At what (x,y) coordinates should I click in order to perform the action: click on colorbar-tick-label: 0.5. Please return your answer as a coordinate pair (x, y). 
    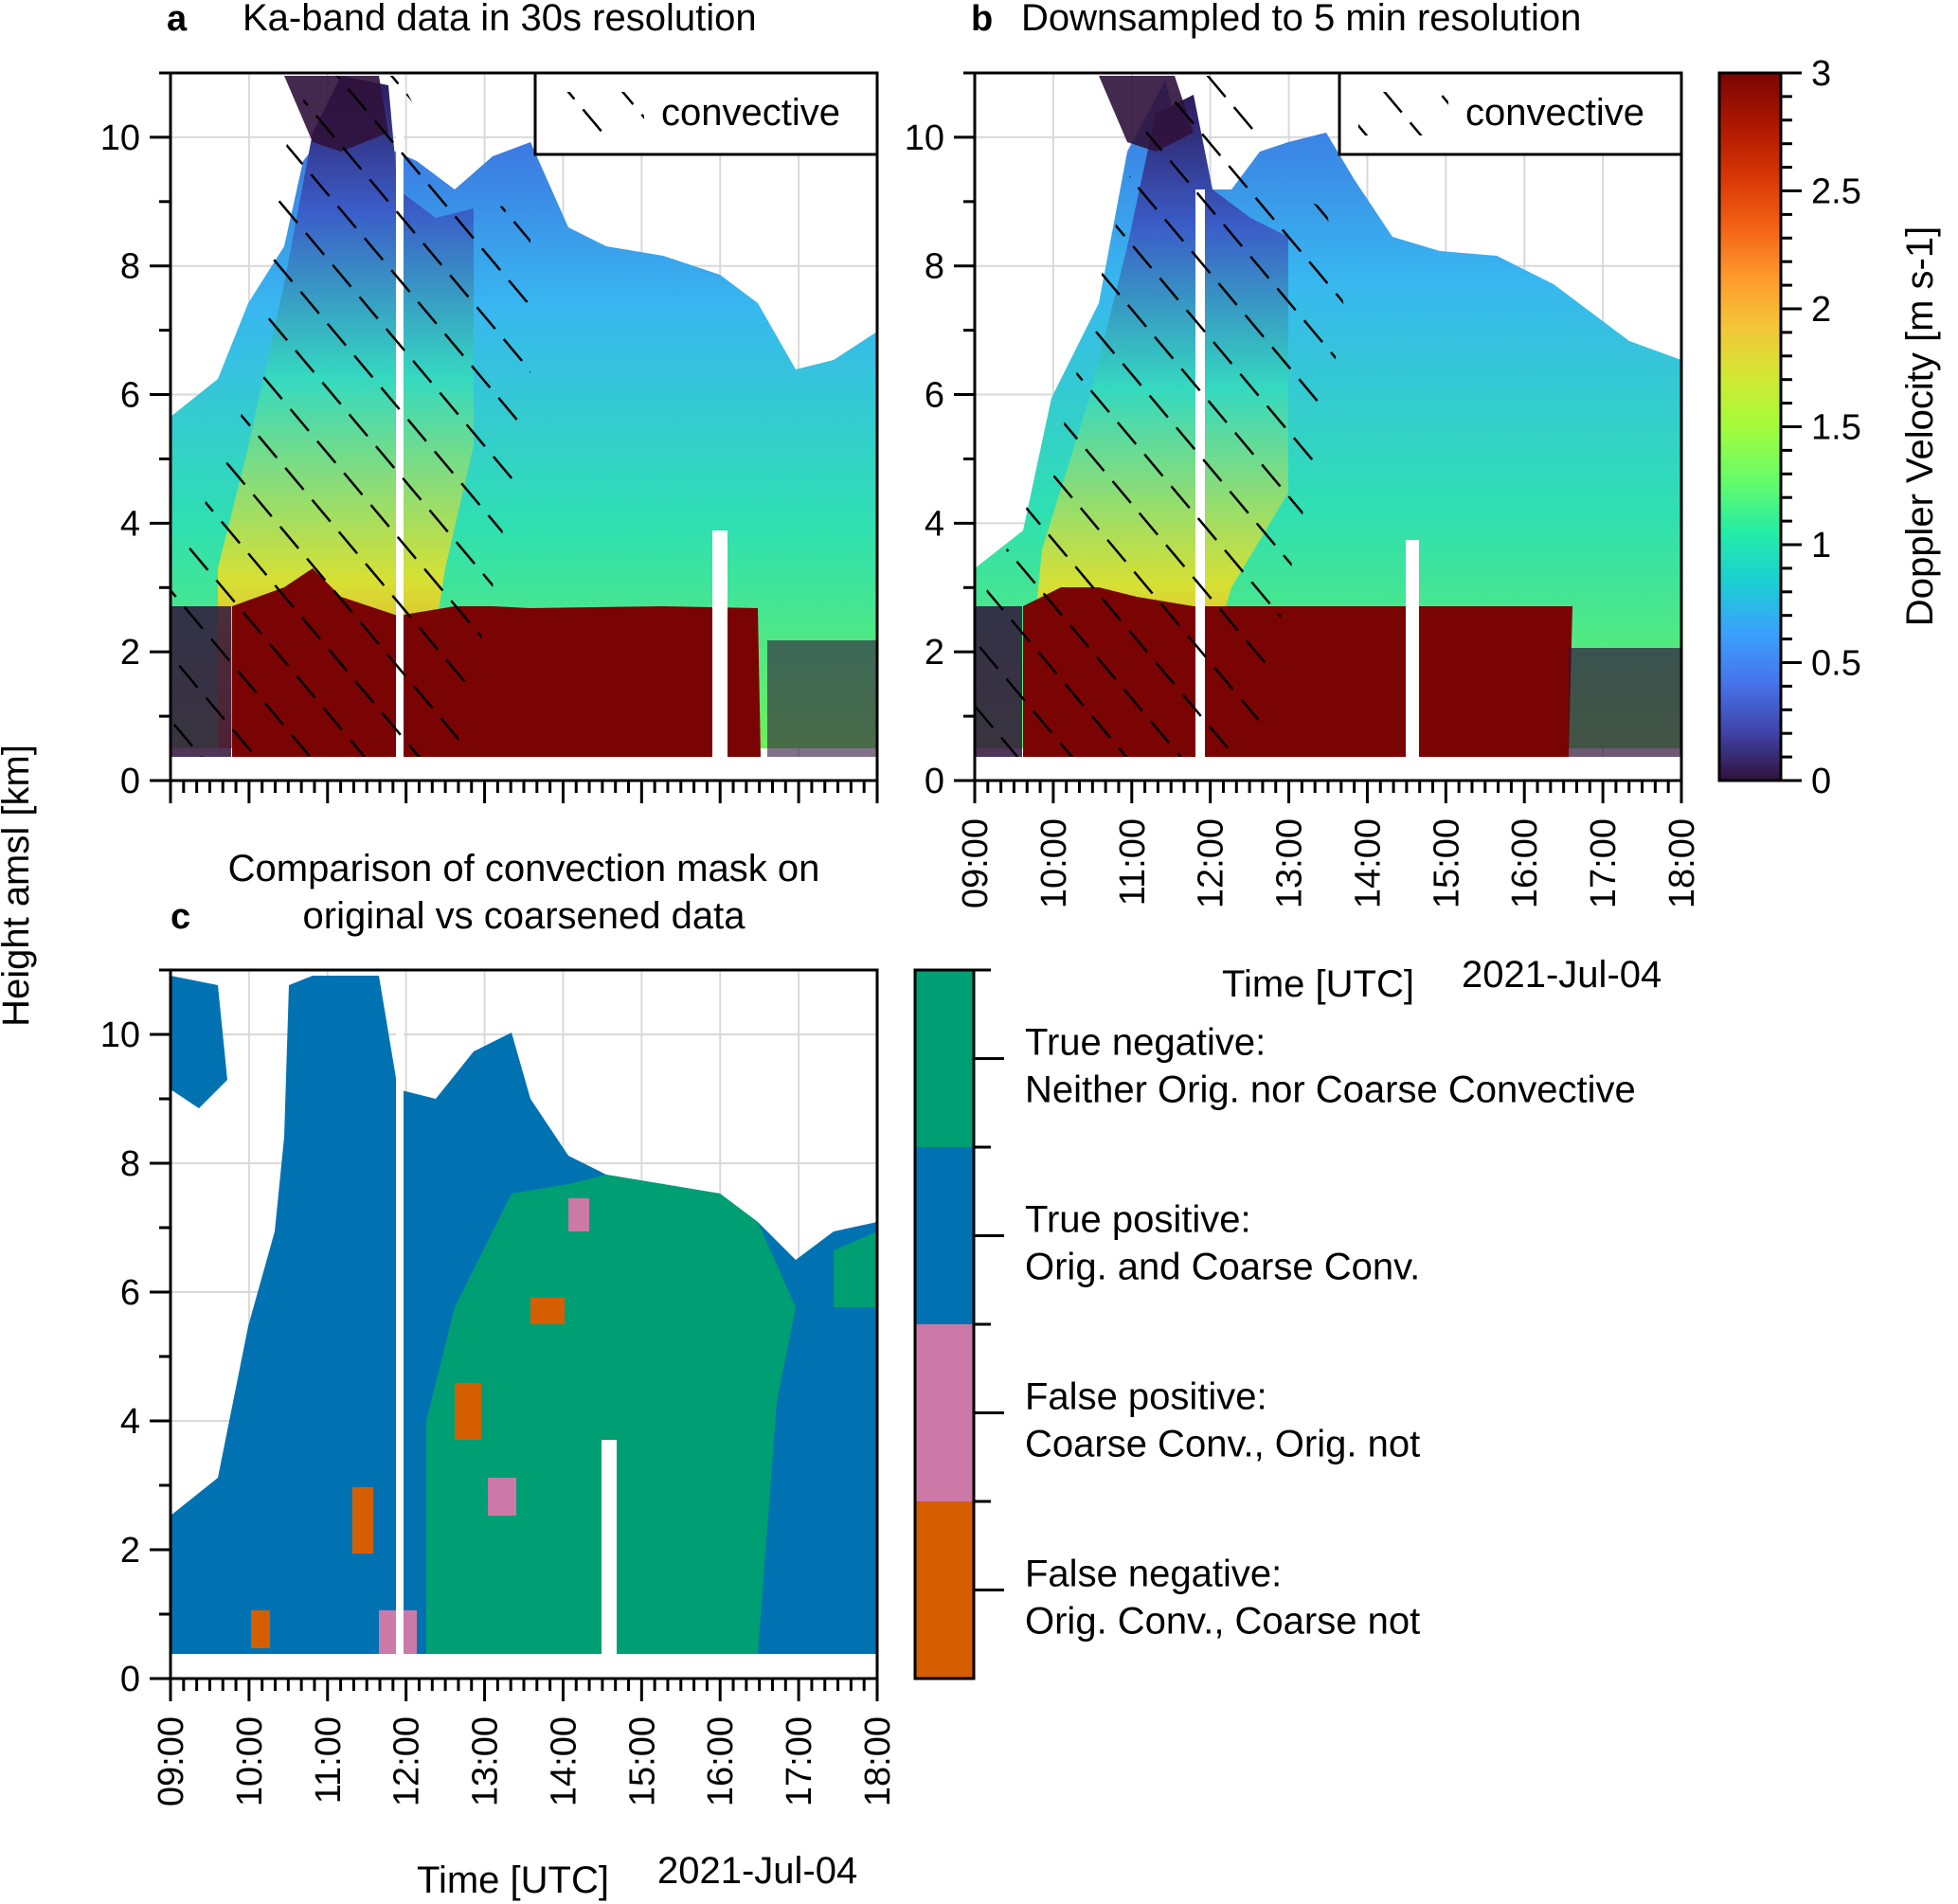
    Looking at the image, I should click on (1836, 664).